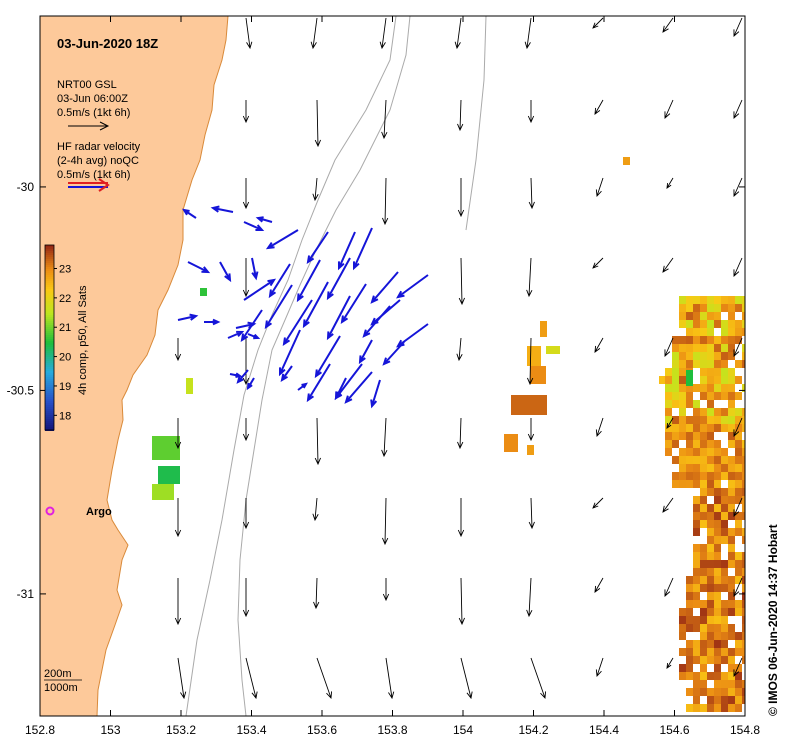 Image resolution: width=789 pixels, height=750 pixels. What do you see at coordinates (65, 328) in the screenshot?
I see `colorbar-tick-label: 21` at bounding box center [65, 328].